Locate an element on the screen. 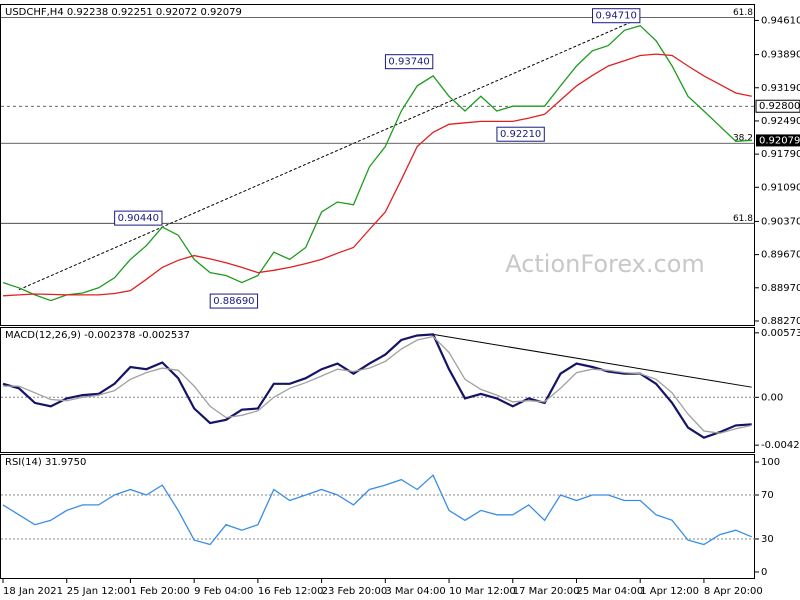 Image resolution: width=800 pixels, height=600 pixels. x-tick-label: 17 Mar 20:00 is located at coordinates (546, 591).